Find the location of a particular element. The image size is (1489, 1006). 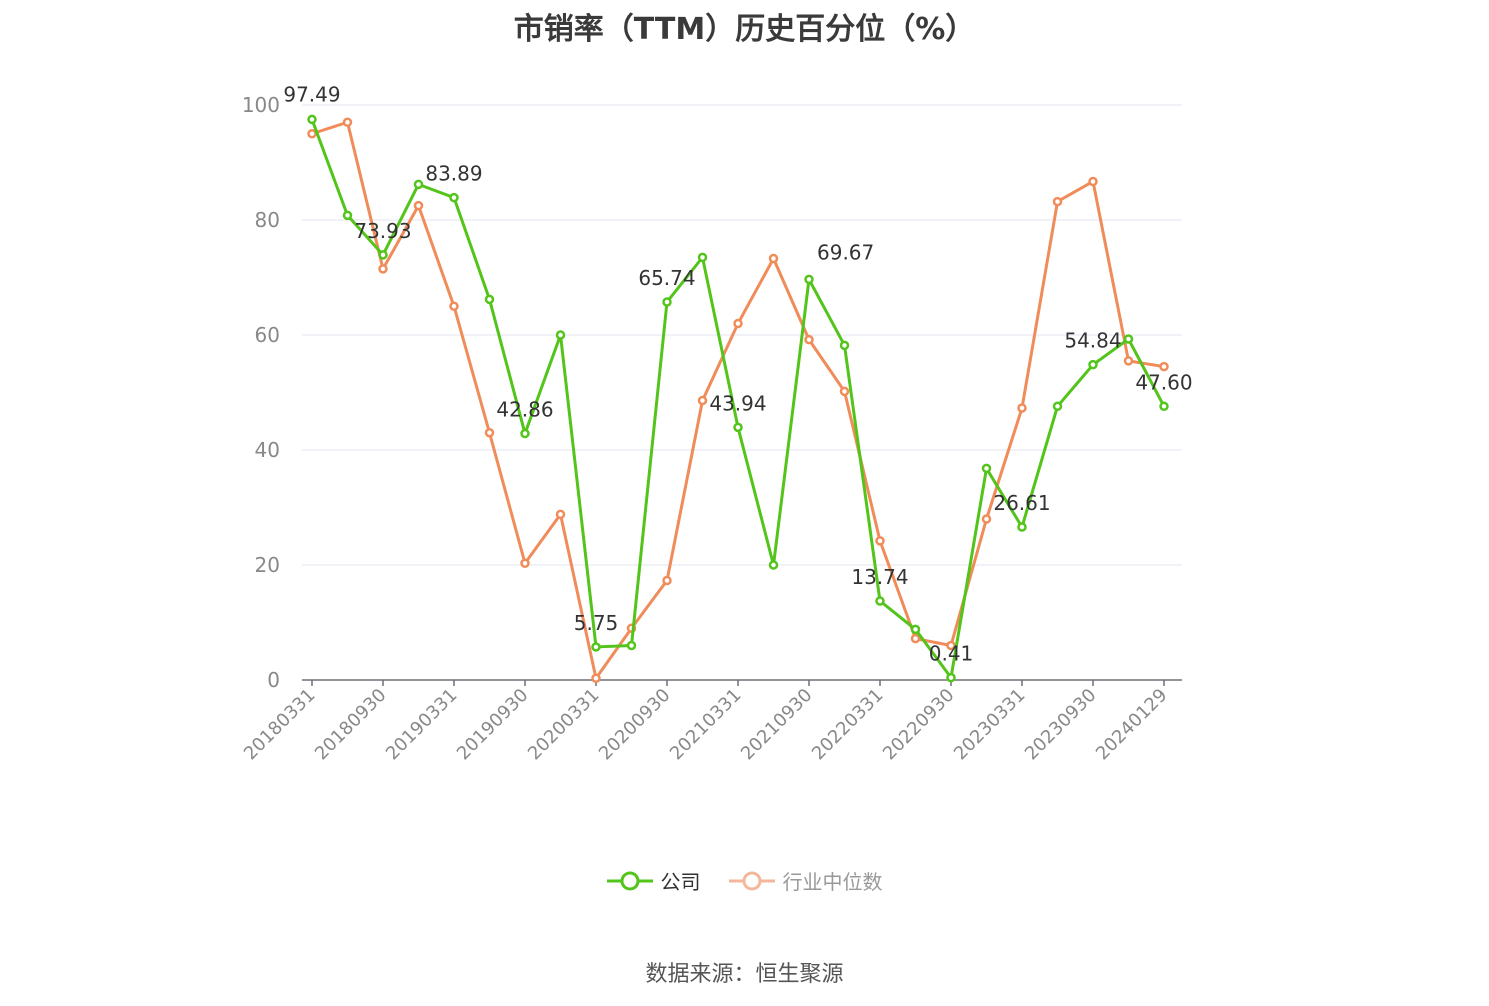

x-tick-label: 20190930 is located at coordinates (493, 725).